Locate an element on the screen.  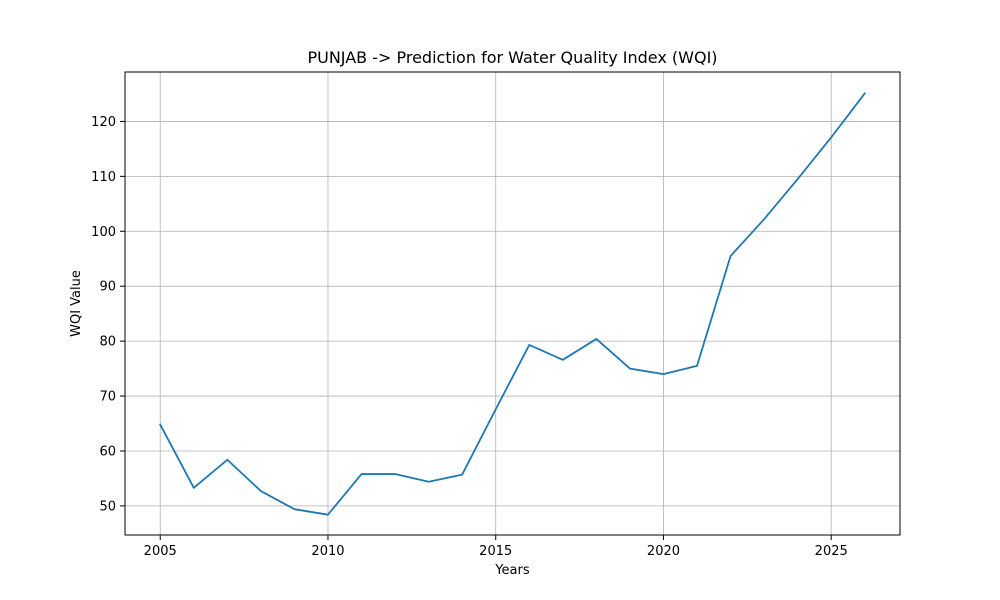
y-tick-label: 110 is located at coordinates (103, 177).